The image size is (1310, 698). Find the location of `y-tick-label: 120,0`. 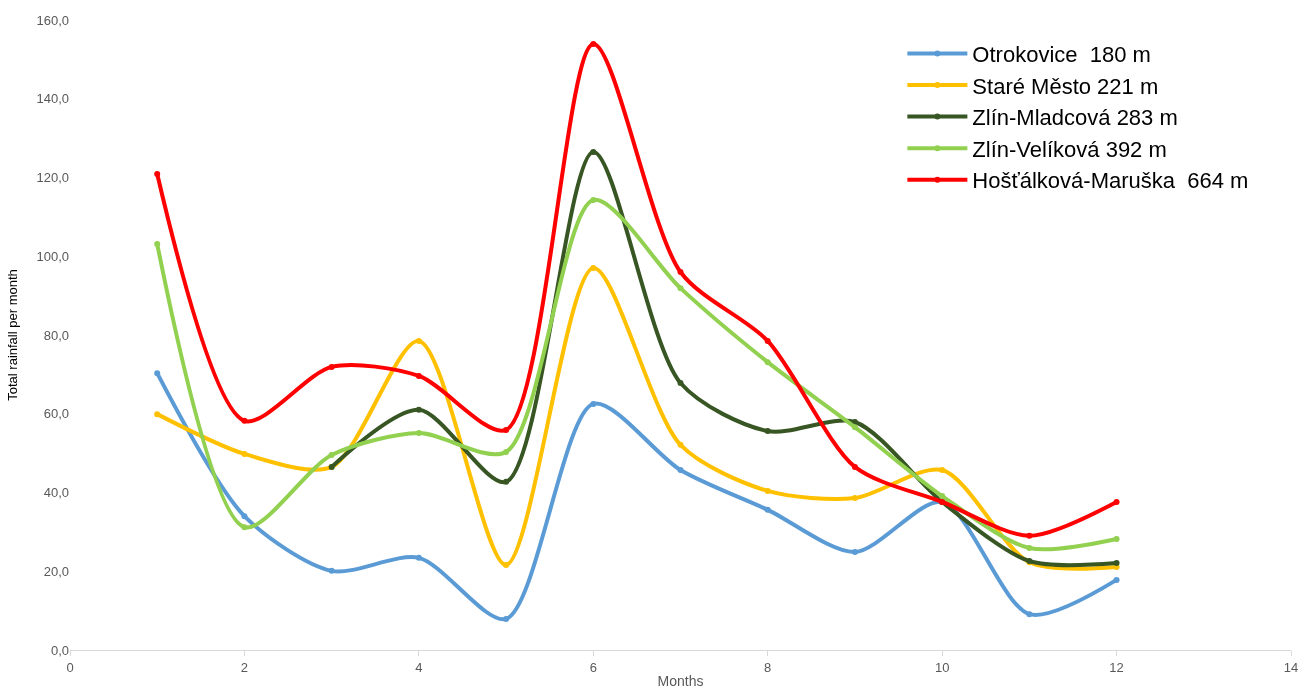

y-tick-label: 120,0 is located at coordinates (52, 178).